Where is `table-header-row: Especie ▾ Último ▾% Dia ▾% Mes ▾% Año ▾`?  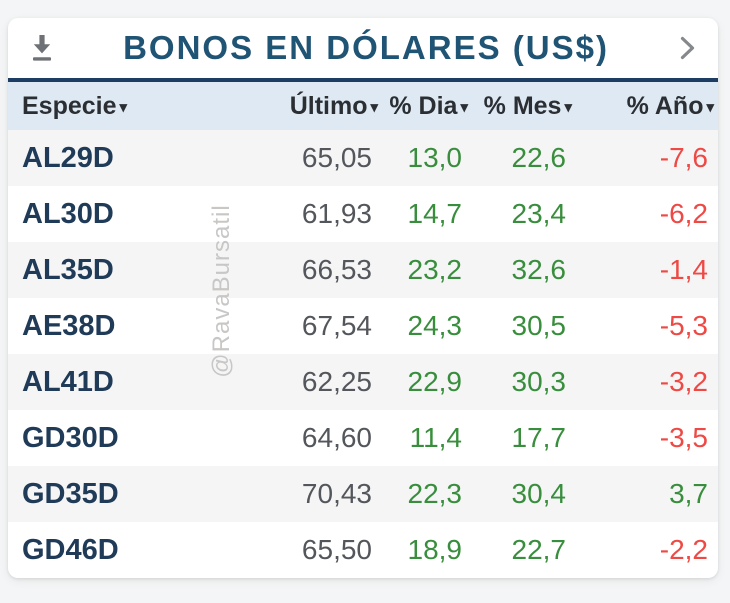 table-header-row: Especie ▾ Último ▾% Dia ▾% Mes ▾% Año ▾ is located at coordinates (363, 106).